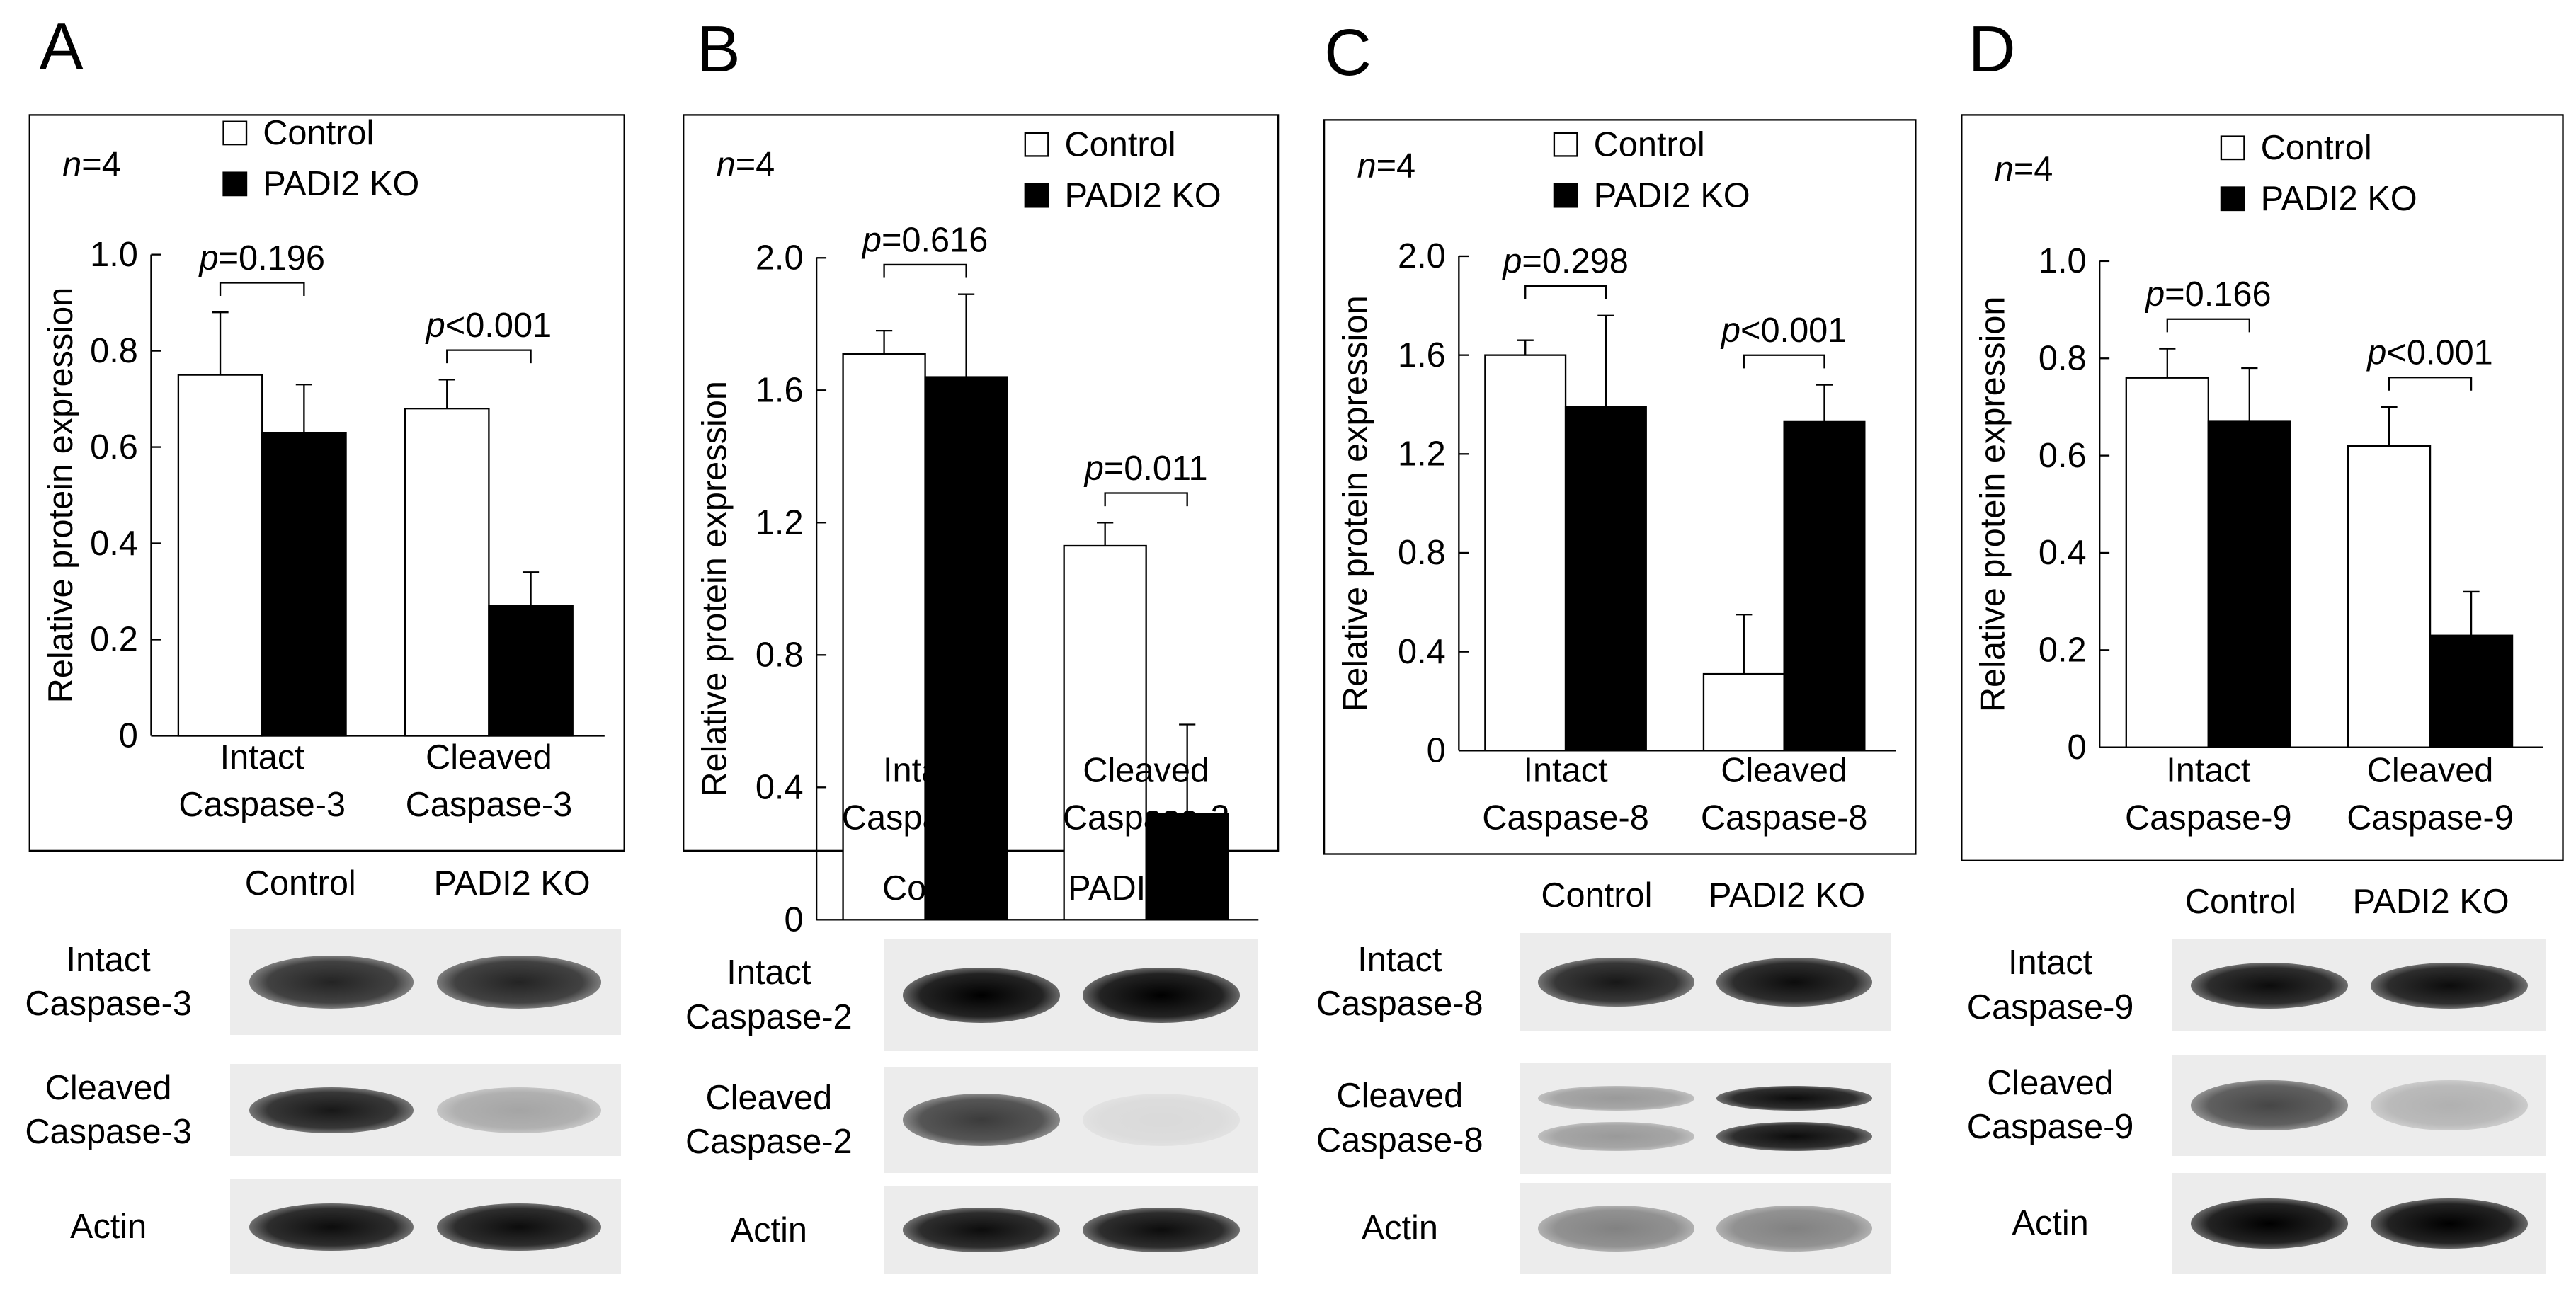  I want to click on category-label: Caspase-3, so click(489, 805).